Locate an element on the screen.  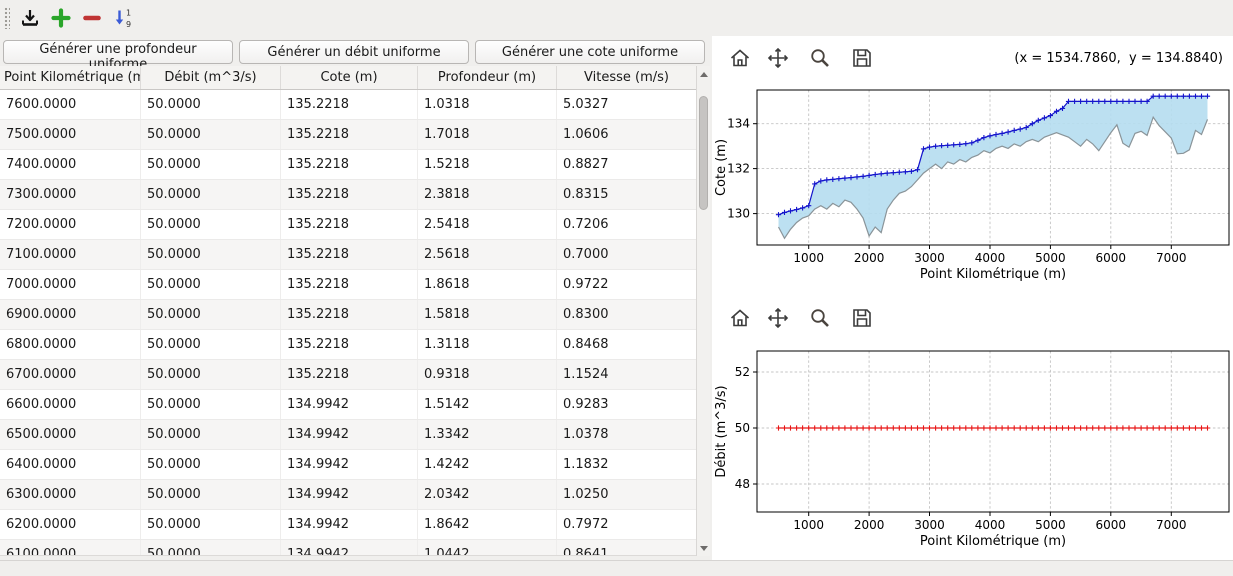
table-cell: 1.1832 is located at coordinates (586, 464).